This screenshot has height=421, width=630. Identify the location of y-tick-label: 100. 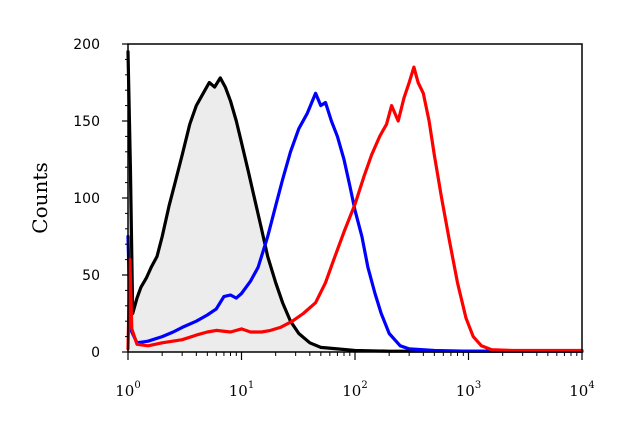
(86, 199).